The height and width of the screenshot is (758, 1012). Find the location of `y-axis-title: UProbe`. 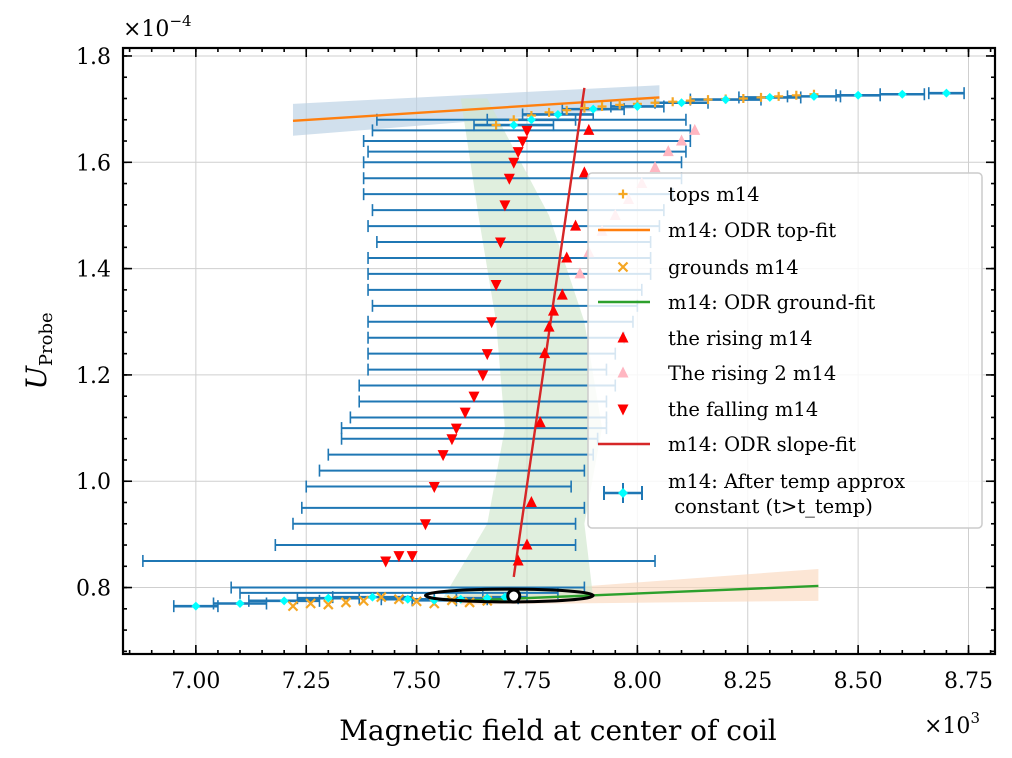

y-axis-title: UProbe is located at coordinates (38, 350).